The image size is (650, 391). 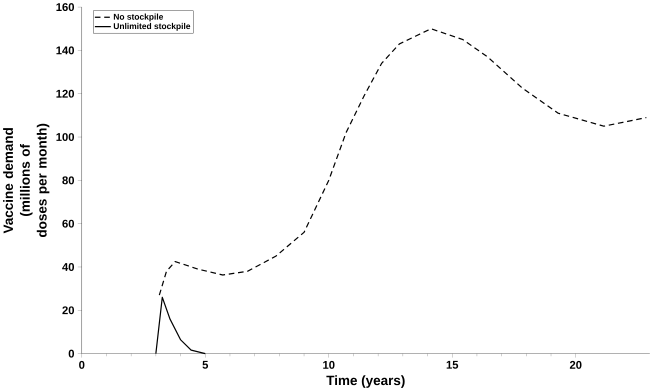 I want to click on y-tick-label: 80, so click(x=68, y=180).